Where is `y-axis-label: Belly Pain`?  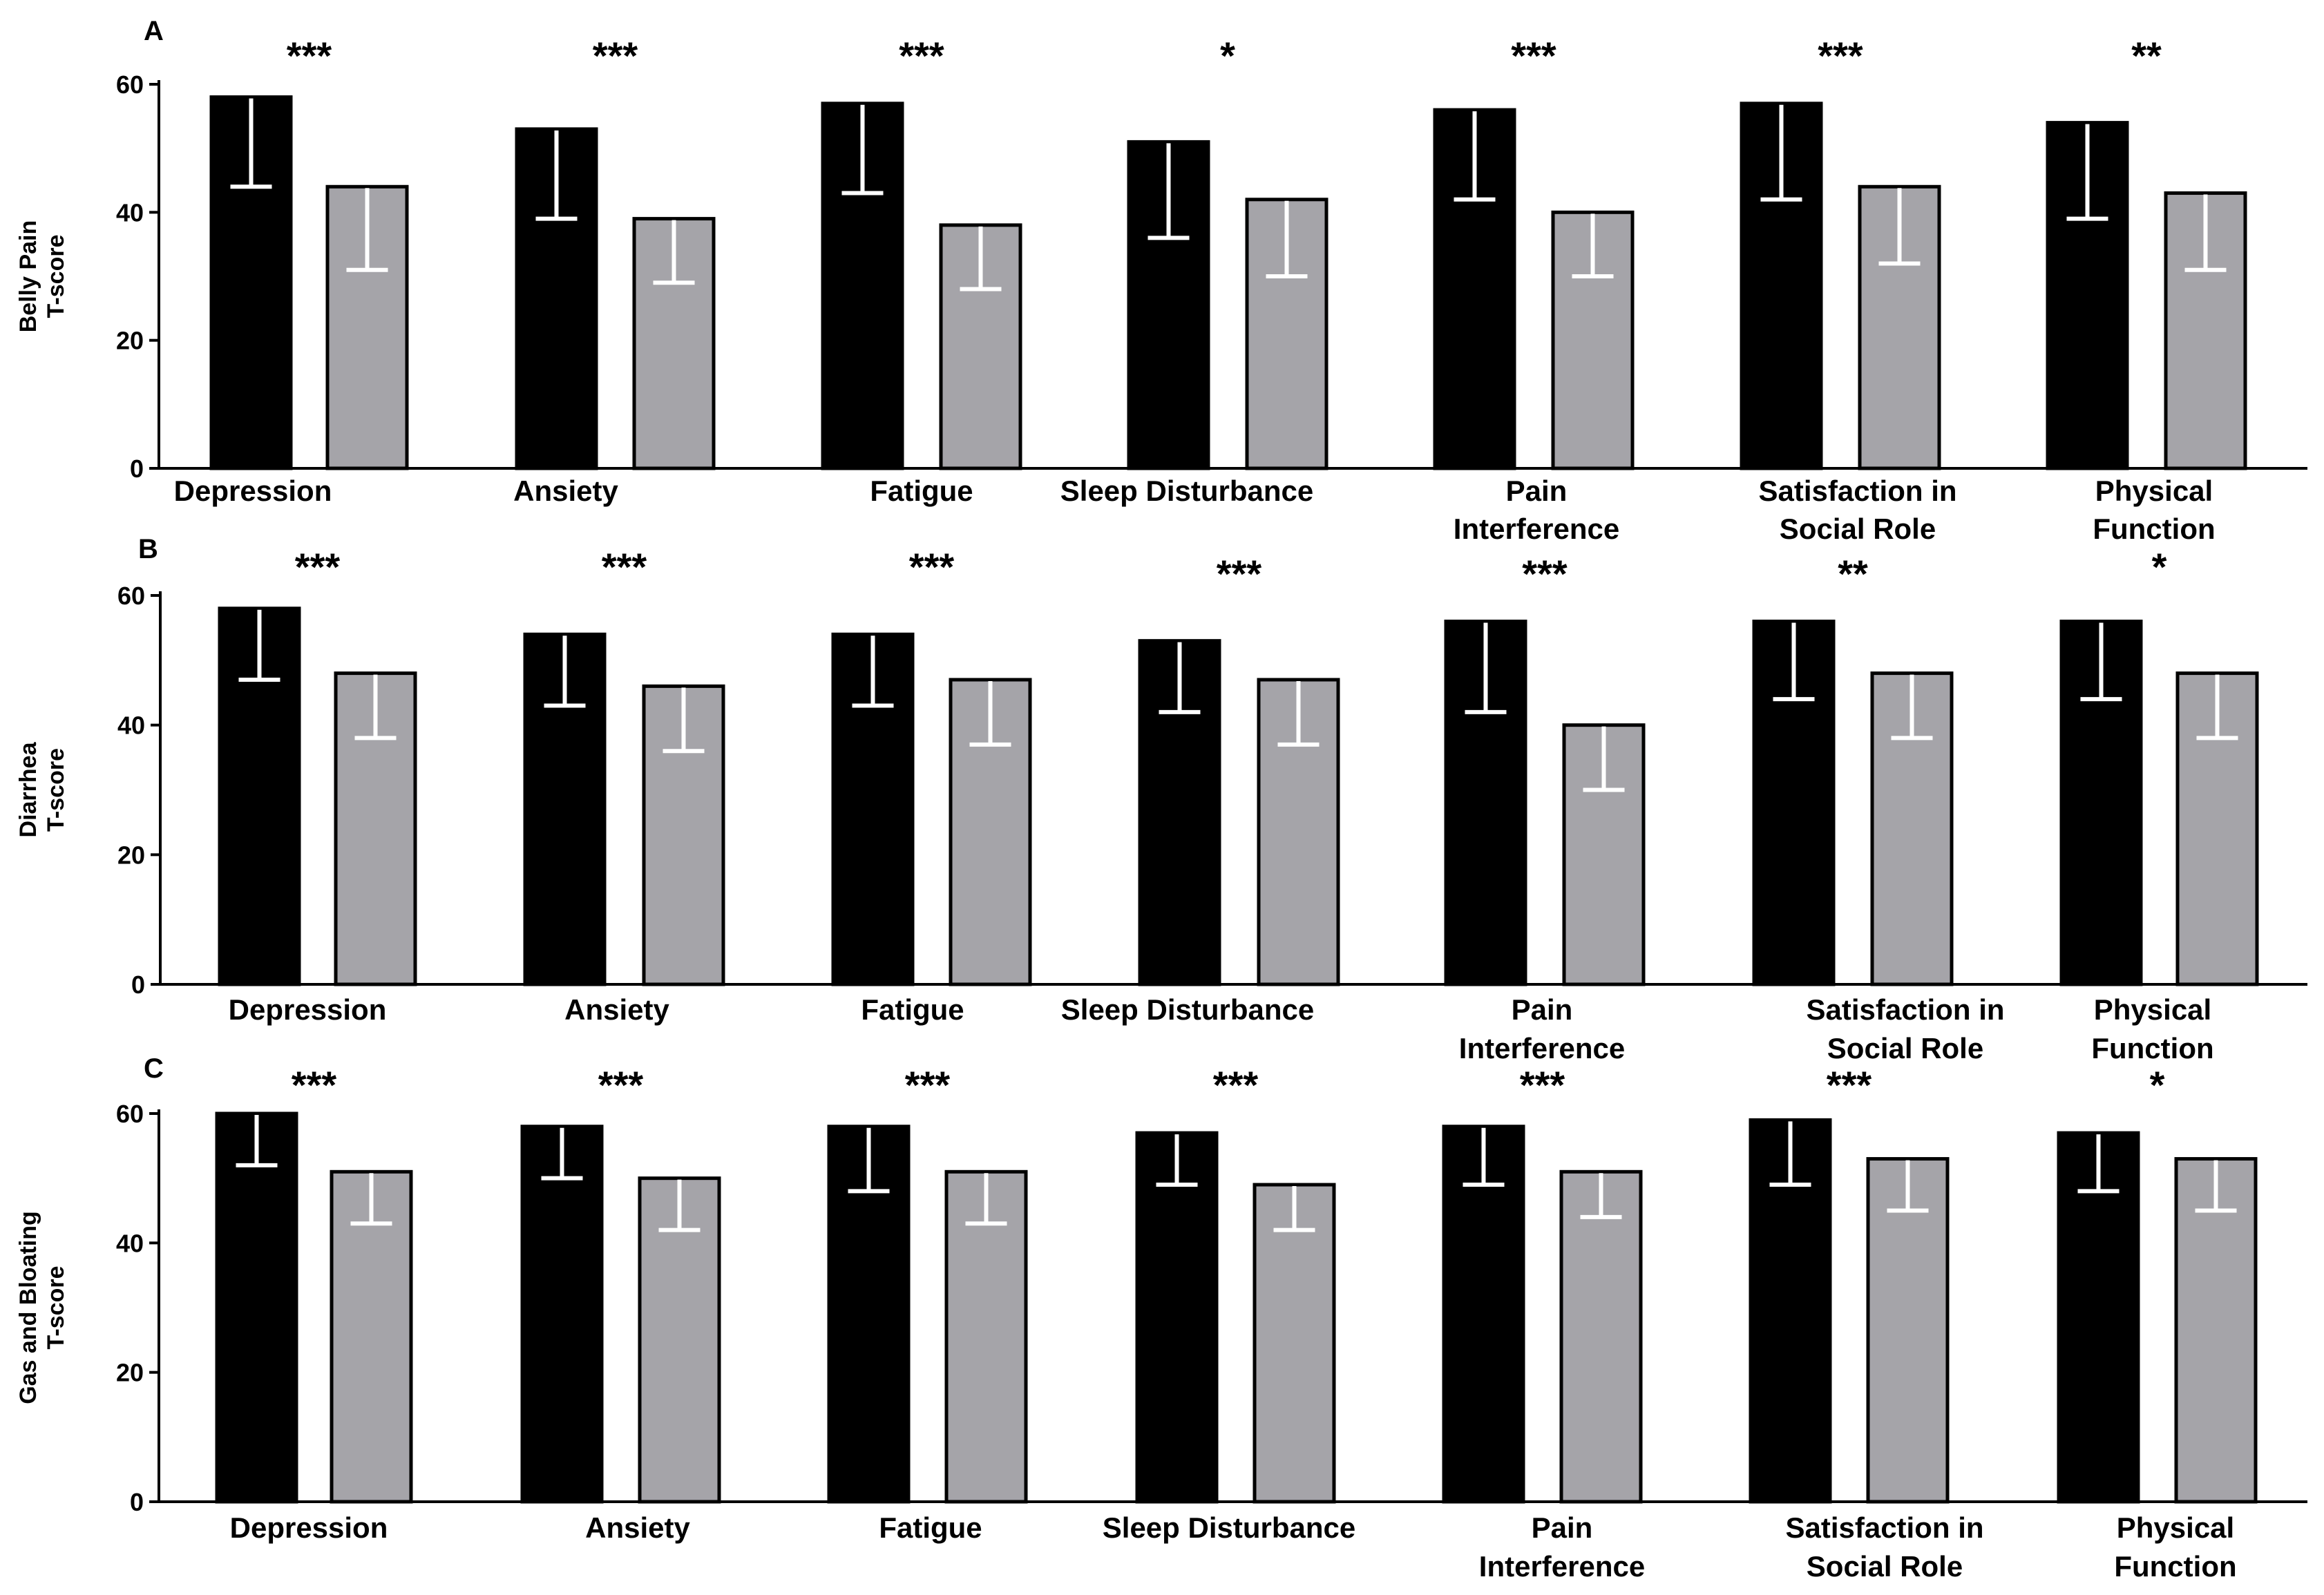
y-axis-label: Belly Pain is located at coordinates (28, 277).